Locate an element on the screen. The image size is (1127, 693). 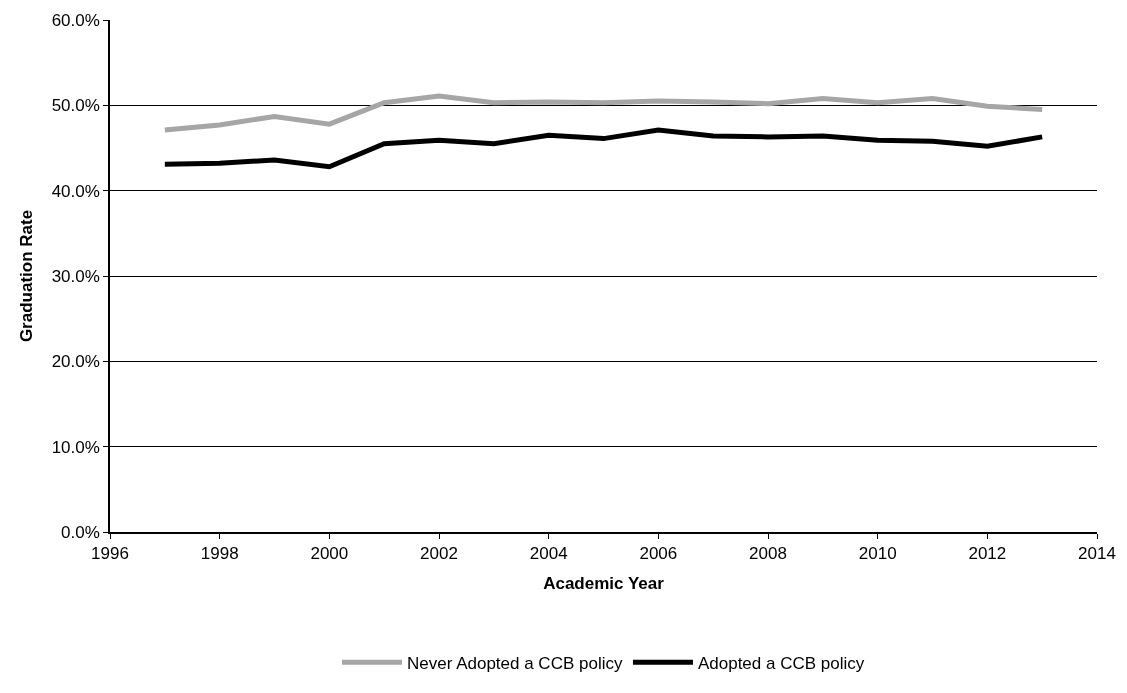
x-tick-label: 2006 is located at coordinates (658, 554).